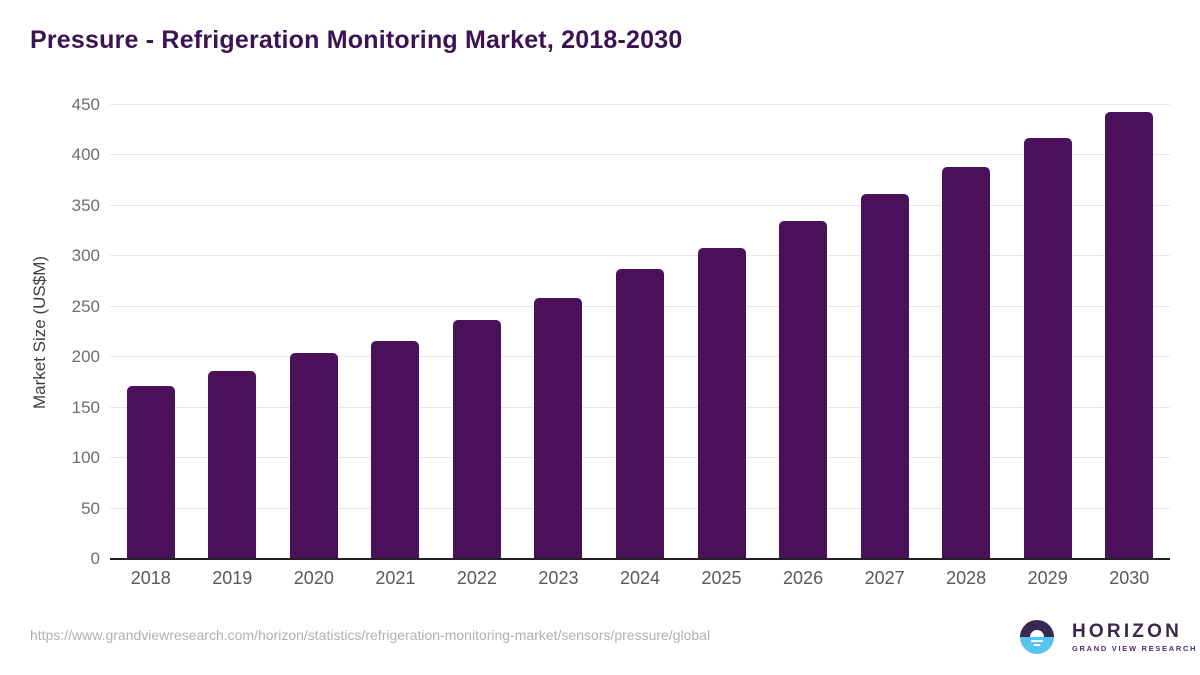 This screenshot has width=1200, height=675. Describe the element at coordinates (90, 508) in the screenshot. I see `y-tick-50: 50` at that location.